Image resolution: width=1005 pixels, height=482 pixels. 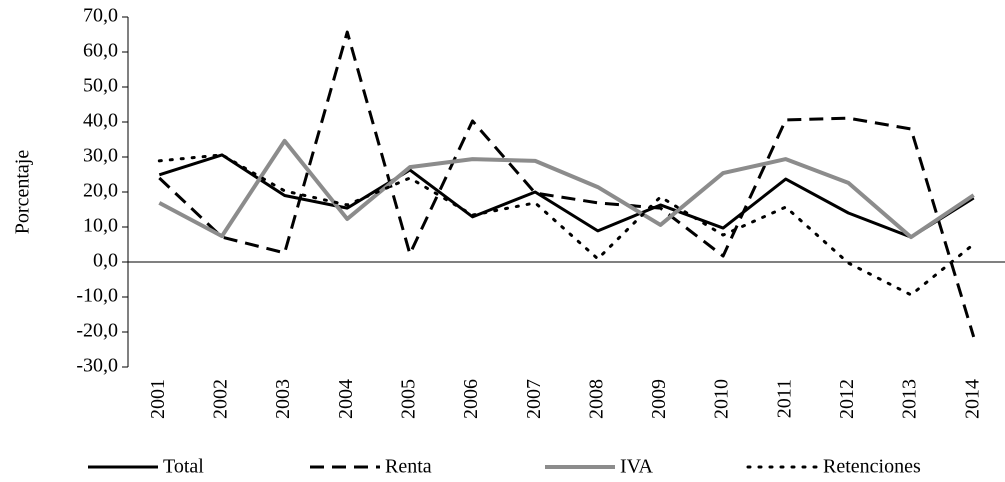 What do you see at coordinates (847, 399) in the screenshot?
I see `x-tick-label: 2012` at bounding box center [847, 399].